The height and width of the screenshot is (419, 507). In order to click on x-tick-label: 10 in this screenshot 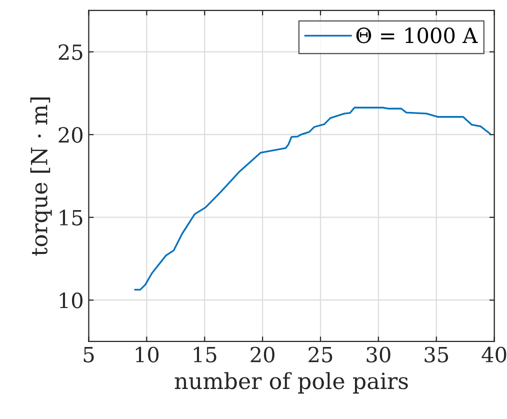, I will do `click(147, 354)`.